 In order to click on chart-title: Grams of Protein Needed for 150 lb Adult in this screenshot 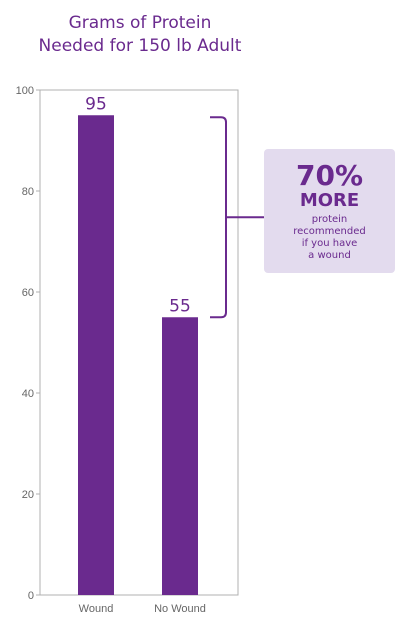, I will do `click(140, 35)`.